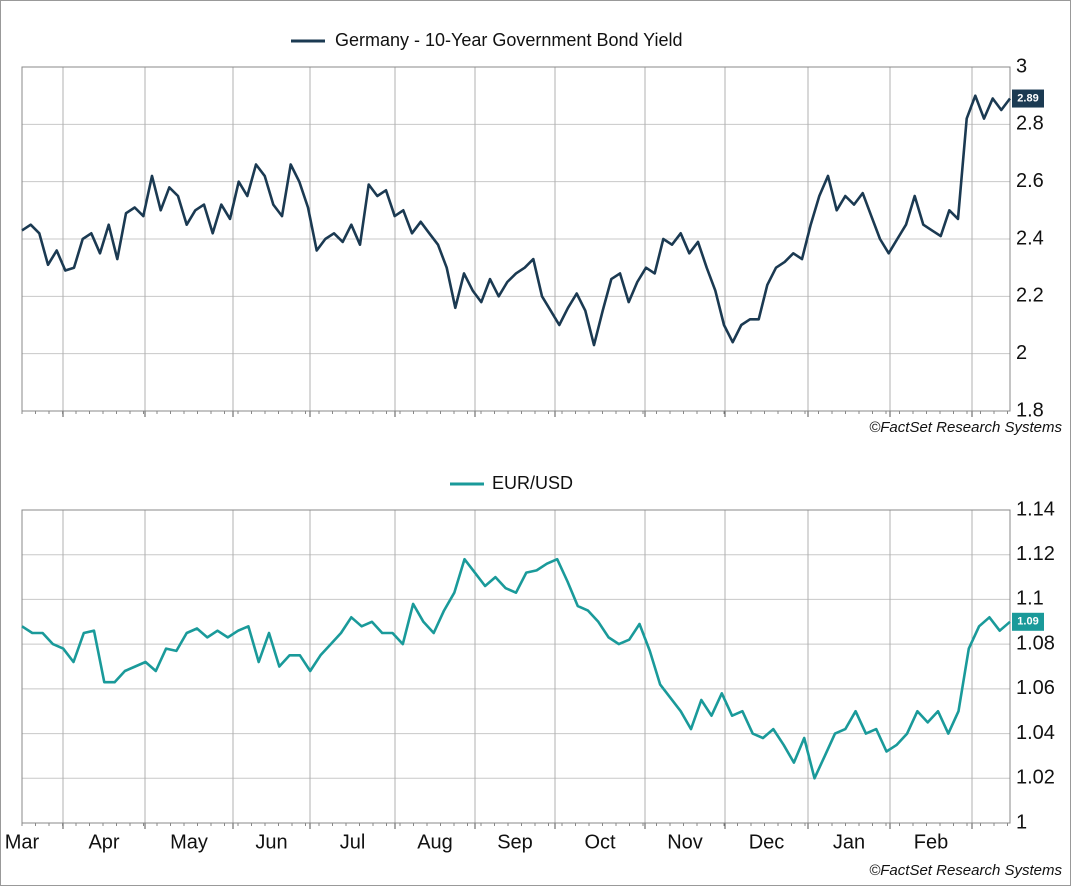 Image resolution: width=1071 pixels, height=886 pixels. What do you see at coordinates (1035, 554) in the screenshot?
I see `y-tick-label: 1.12` at bounding box center [1035, 554].